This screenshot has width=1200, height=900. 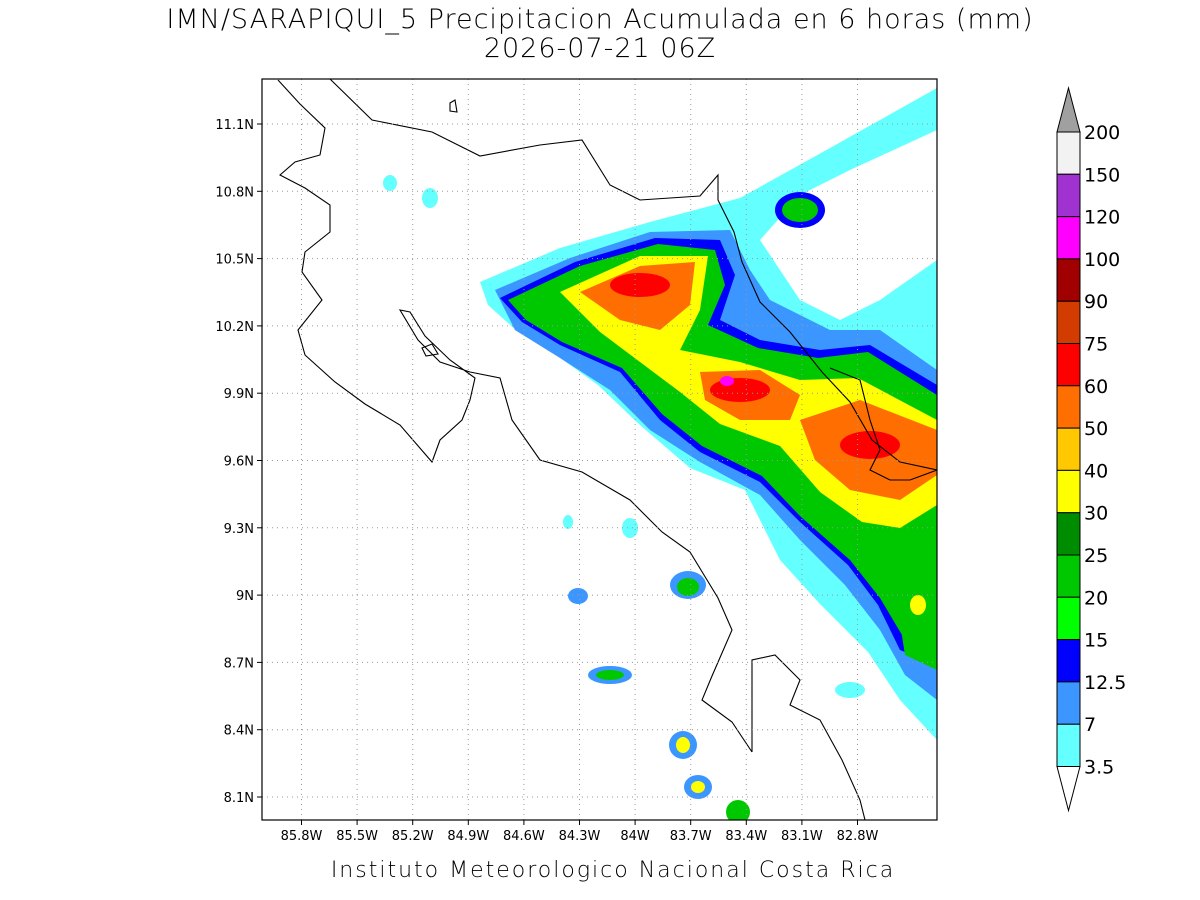 What do you see at coordinates (1096, 429) in the screenshot?
I see `colorbar-label: 50` at bounding box center [1096, 429].